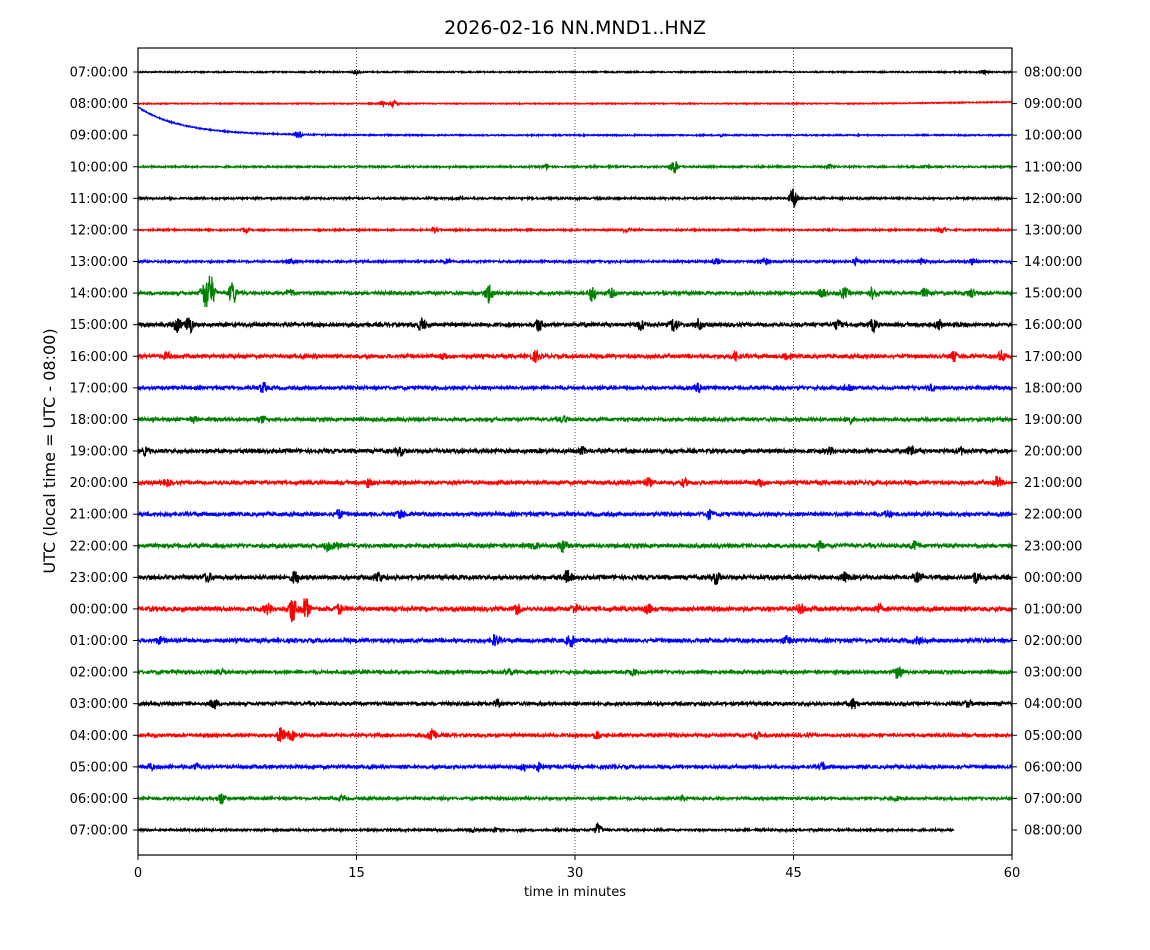 Image resolution: width=1150 pixels, height=950 pixels. I want to click on y-tick-label-left: 14:00:00, so click(99, 294).